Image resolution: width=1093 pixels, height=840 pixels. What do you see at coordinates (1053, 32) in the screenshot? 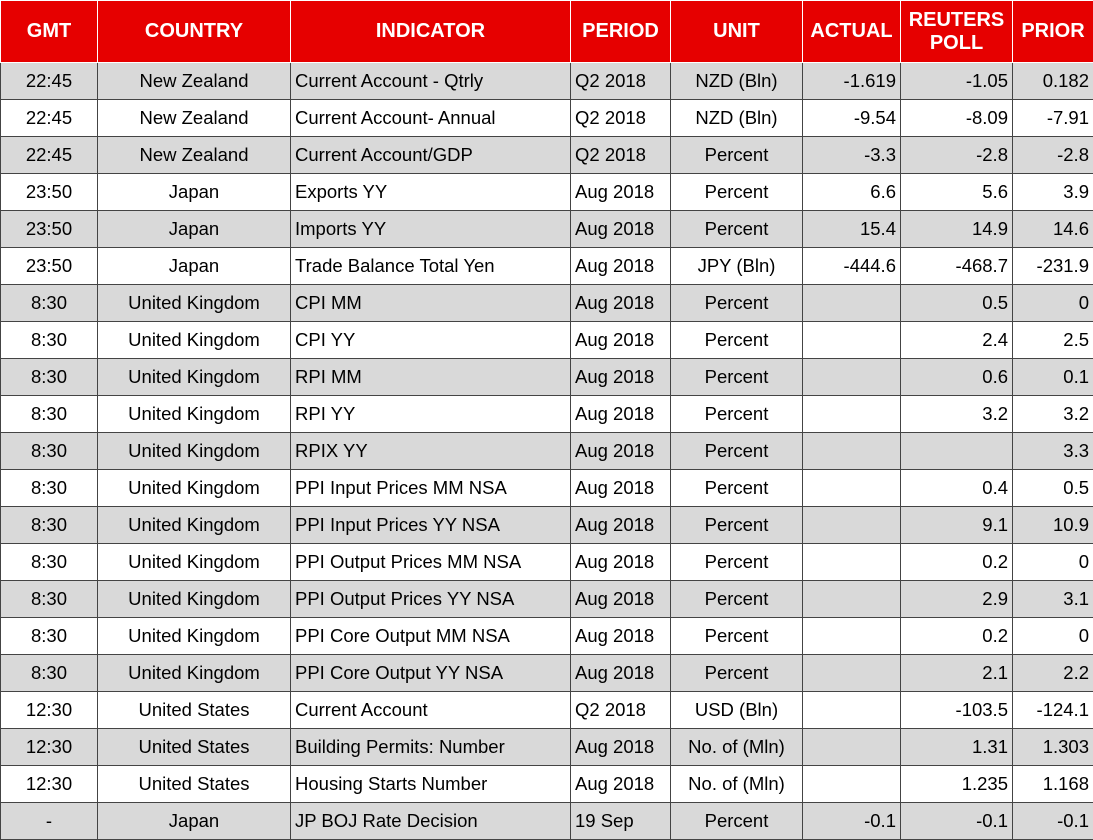
I see `header-cell: PRIOR` at bounding box center [1053, 32].